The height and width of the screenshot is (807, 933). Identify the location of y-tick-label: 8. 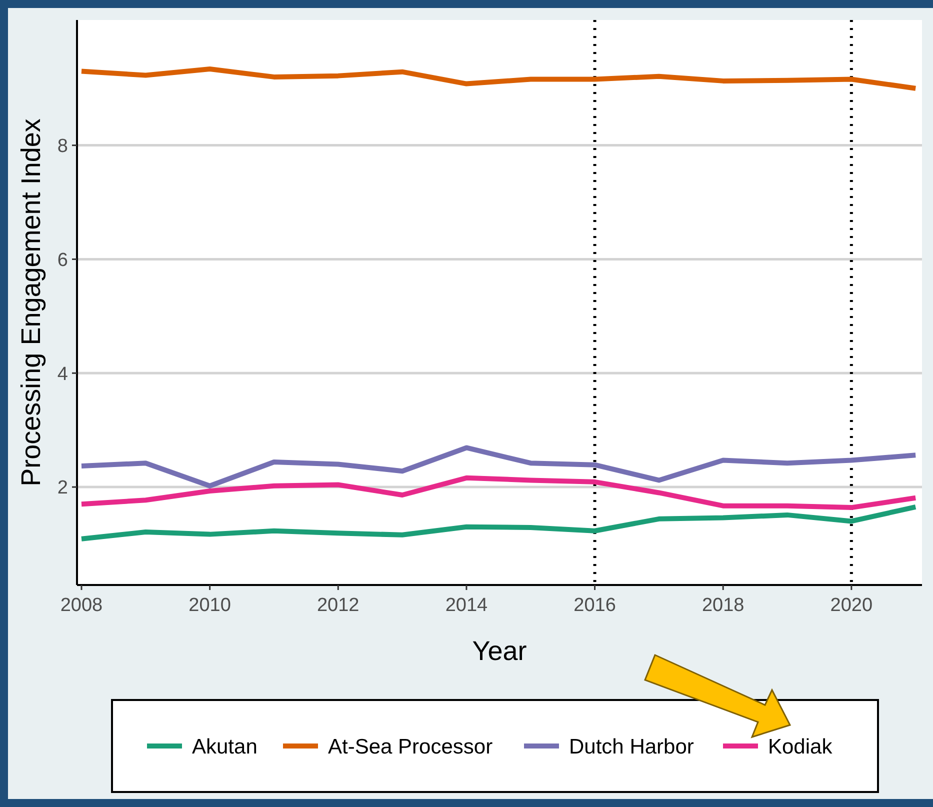
(62, 146).